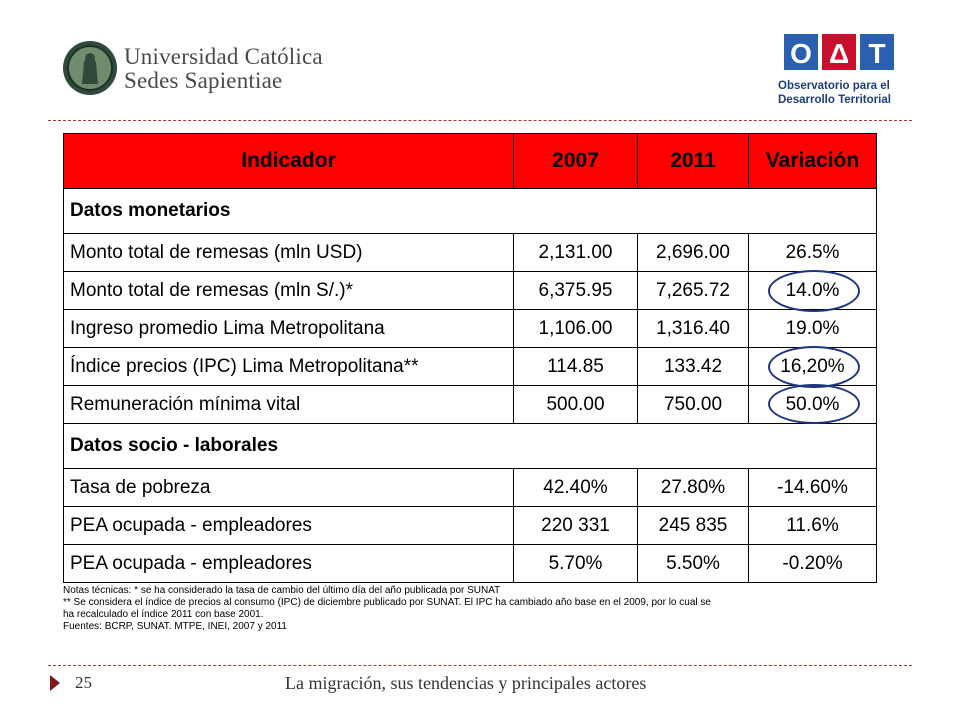  What do you see at coordinates (575, 487) in the screenshot?
I see `row-value-2007: 42.40%` at bounding box center [575, 487].